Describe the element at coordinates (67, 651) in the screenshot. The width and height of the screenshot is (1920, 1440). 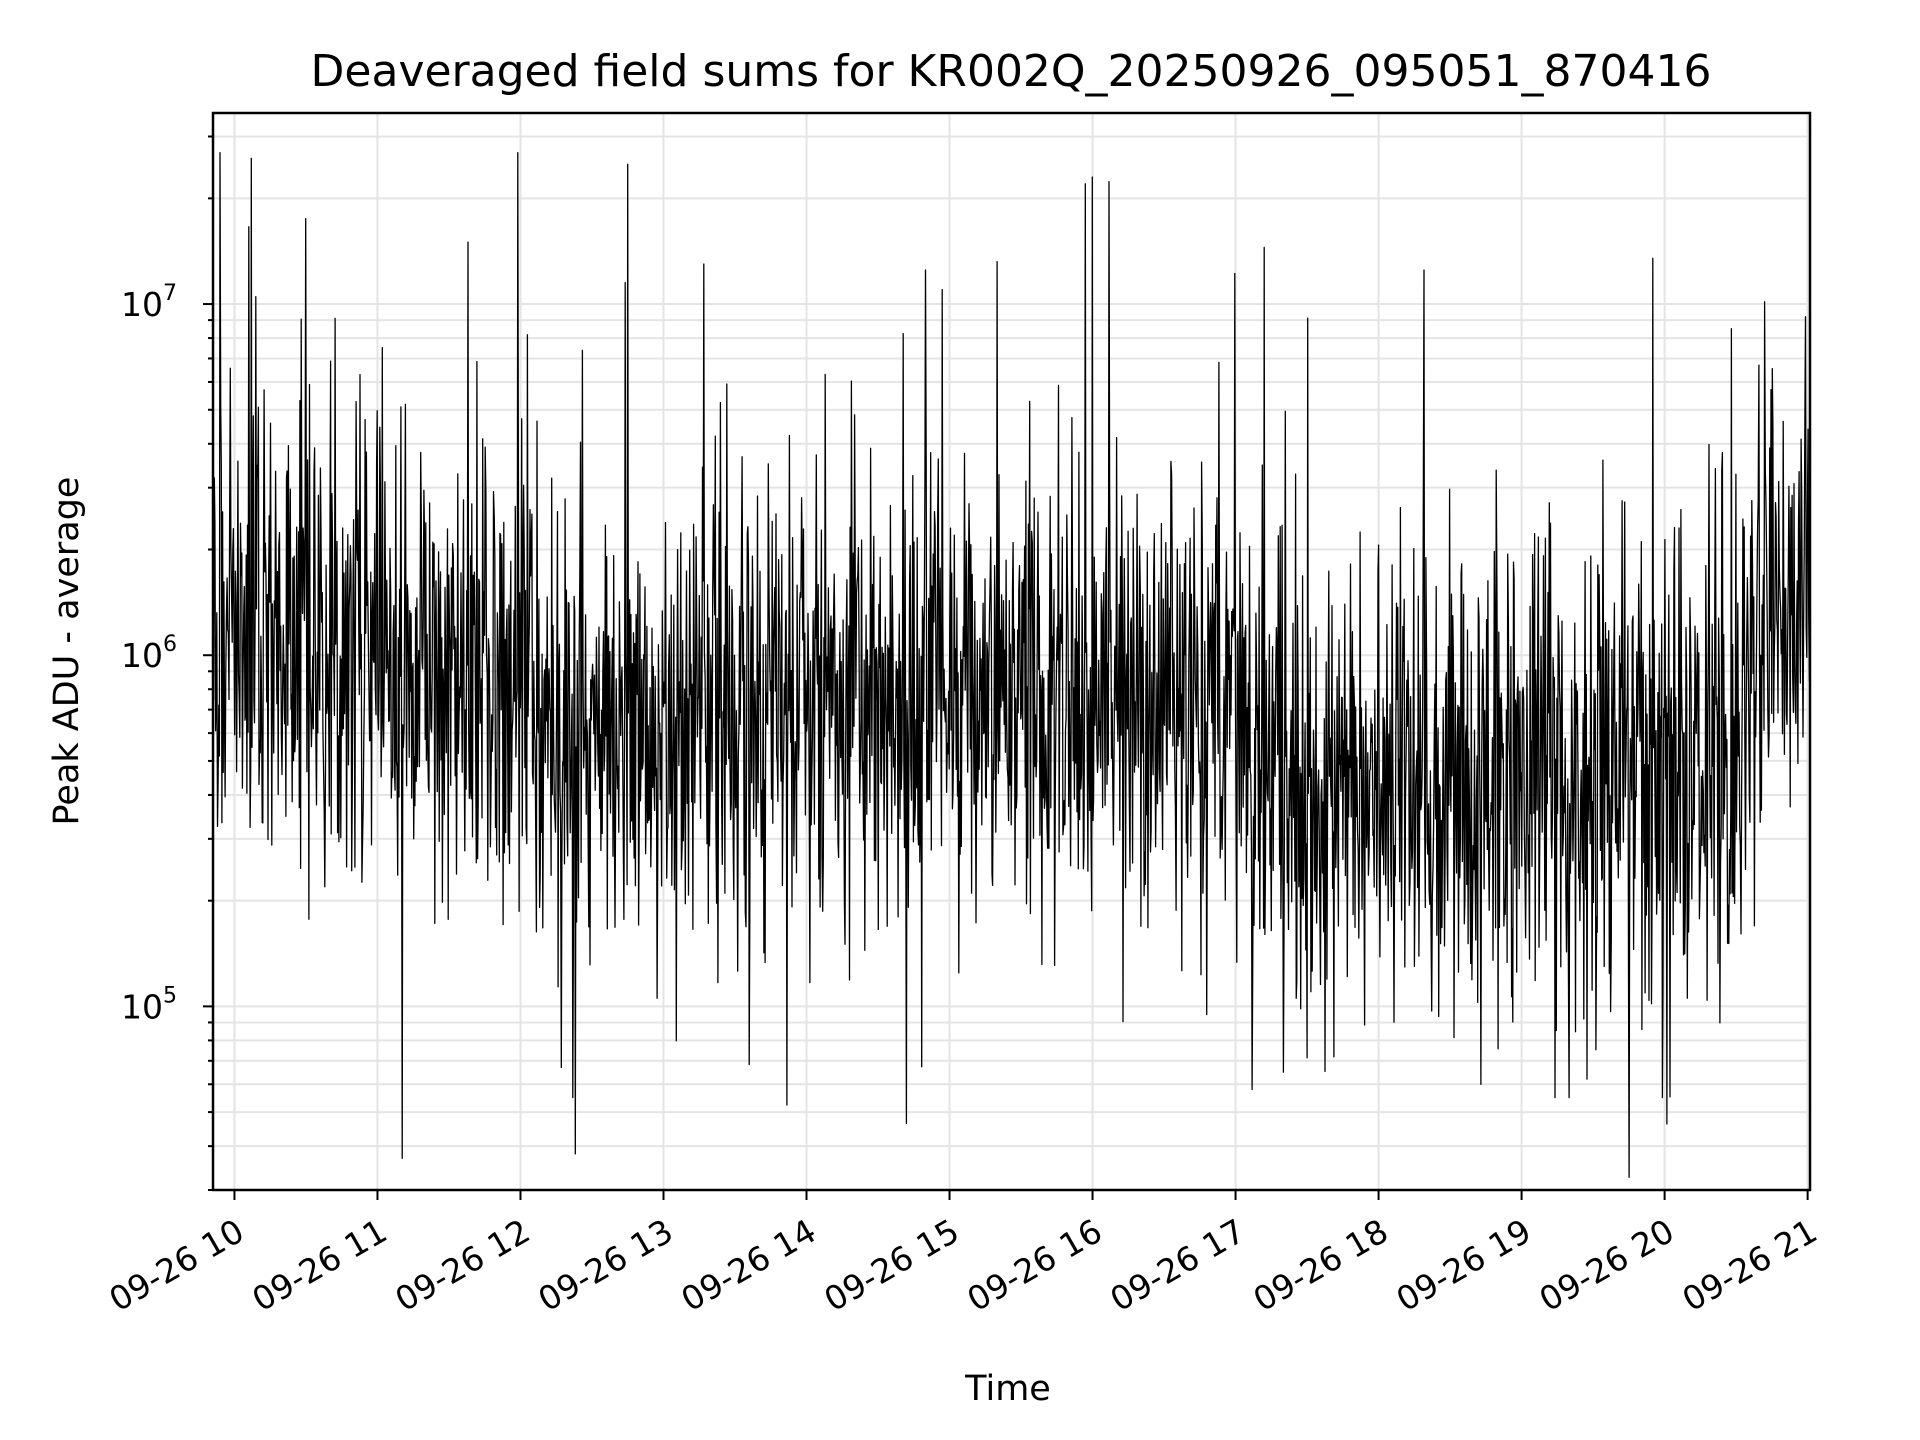
I see `y-axis-label: Peak ADU - average` at that location.